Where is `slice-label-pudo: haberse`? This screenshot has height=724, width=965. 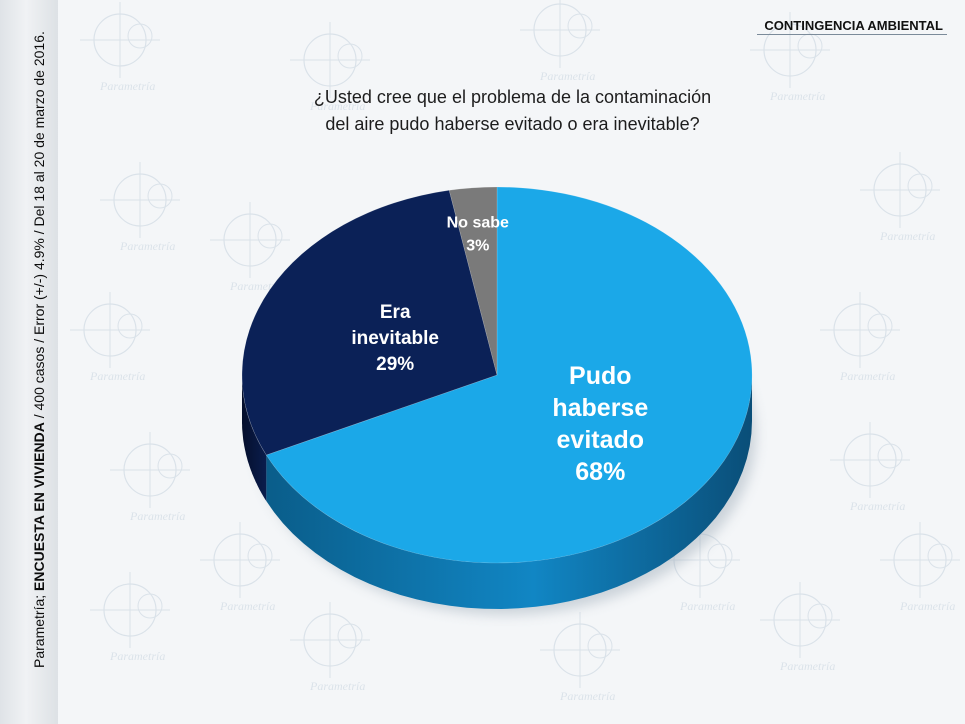 slice-label-pudo: haberse is located at coordinates (600, 408).